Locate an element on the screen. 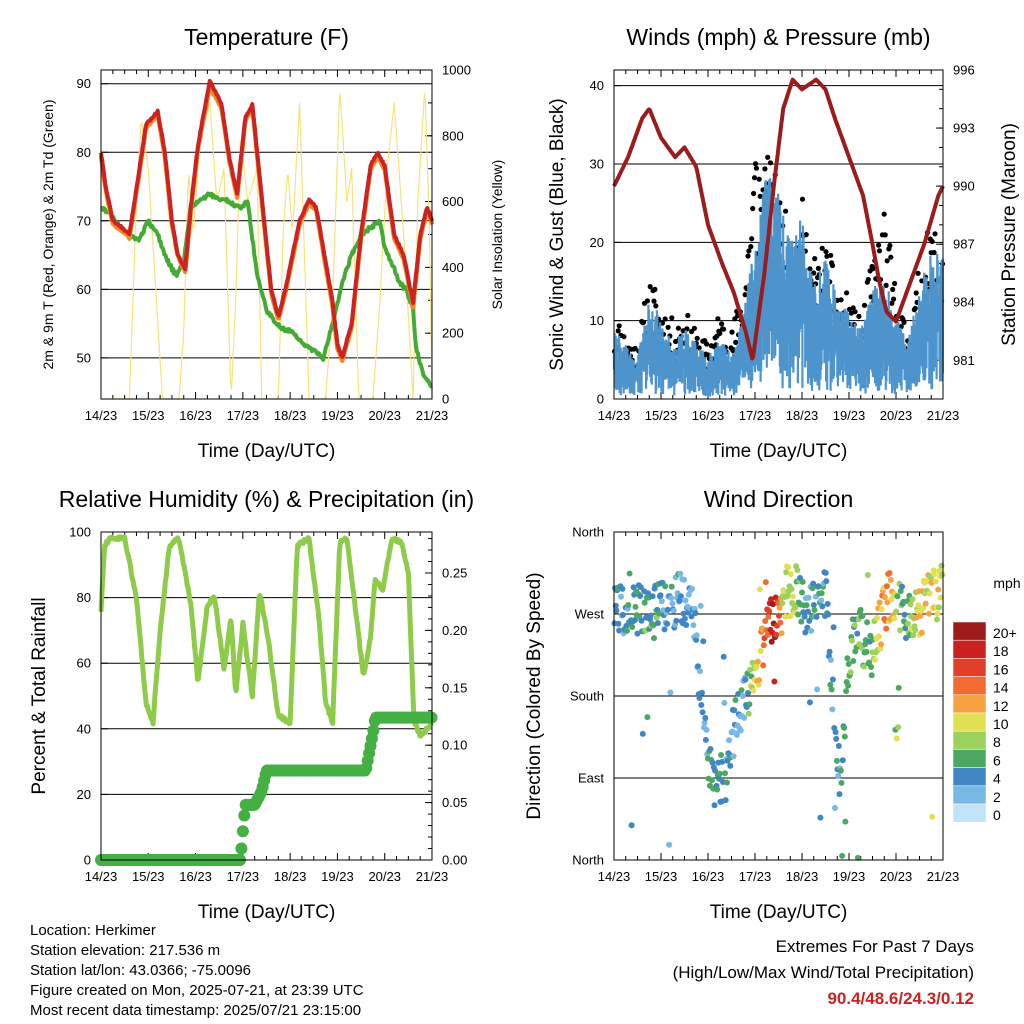  elevation-text: Station elevation: 217.536 m is located at coordinates (125, 950).